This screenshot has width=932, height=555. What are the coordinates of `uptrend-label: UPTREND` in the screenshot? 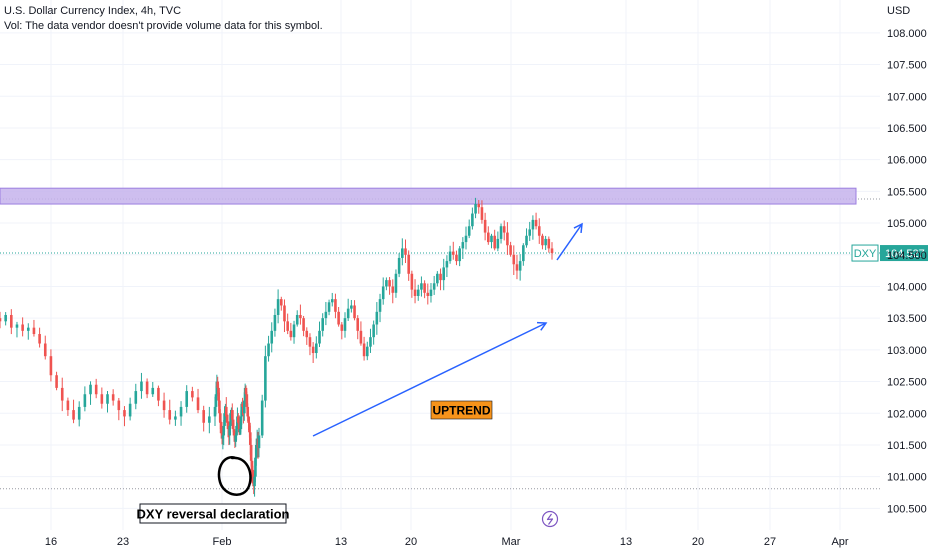 It's located at (461, 410).